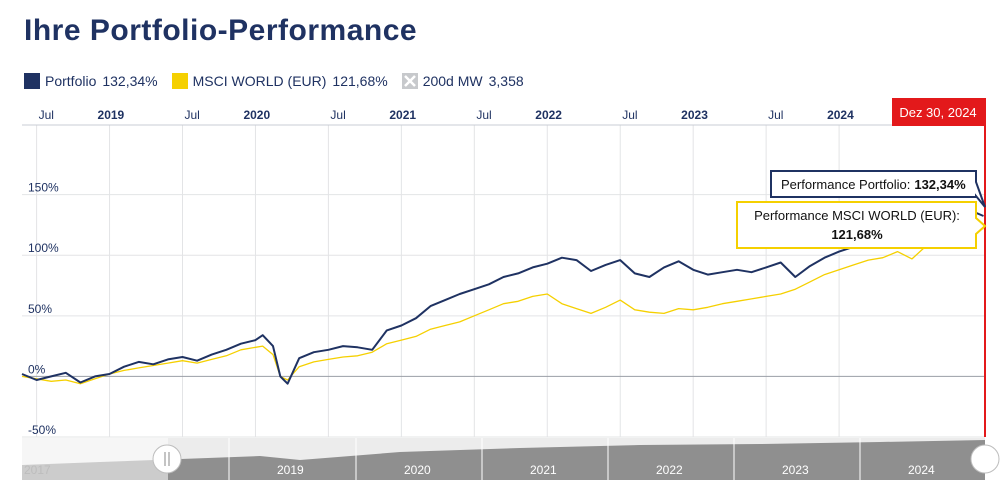 This screenshot has height=490, width=1000. What do you see at coordinates (256, 115) in the screenshot?
I see `x-tick-label: 2020` at bounding box center [256, 115].